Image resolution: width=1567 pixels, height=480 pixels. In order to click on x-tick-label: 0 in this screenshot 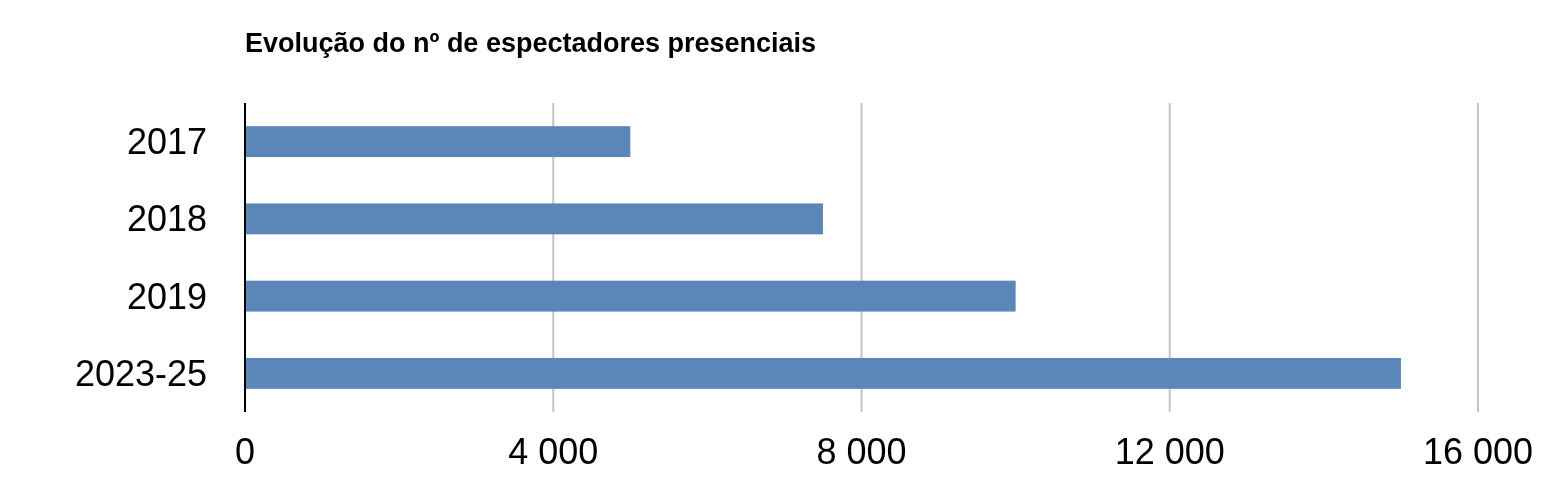, I will do `click(245, 451)`.